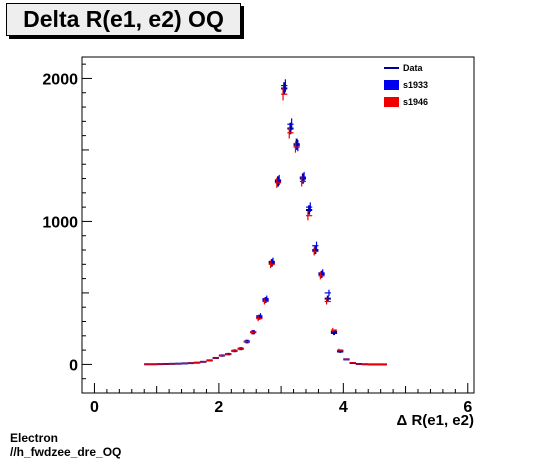 This screenshot has height=462, width=546. What do you see at coordinates (467, 407) in the screenshot?
I see `x-tick-label: 6` at bounding box center [467, 407].